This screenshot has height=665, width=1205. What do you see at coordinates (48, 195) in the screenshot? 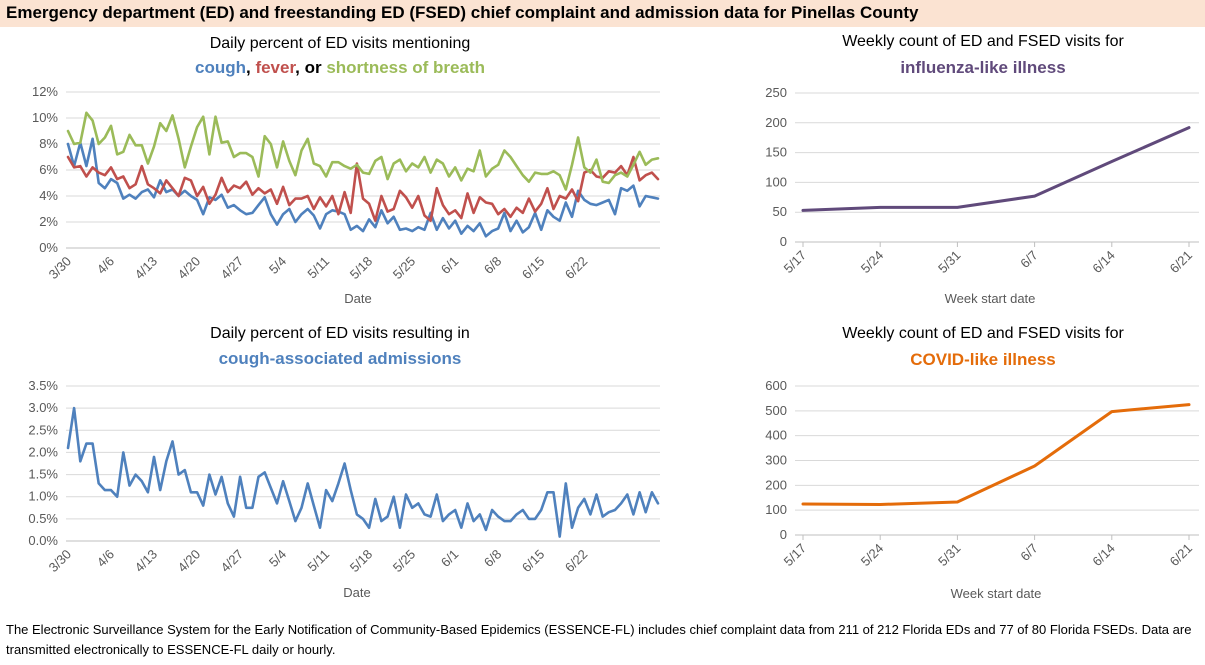
I see `y-tick-label: 4%` at bounding box center [48, 195].